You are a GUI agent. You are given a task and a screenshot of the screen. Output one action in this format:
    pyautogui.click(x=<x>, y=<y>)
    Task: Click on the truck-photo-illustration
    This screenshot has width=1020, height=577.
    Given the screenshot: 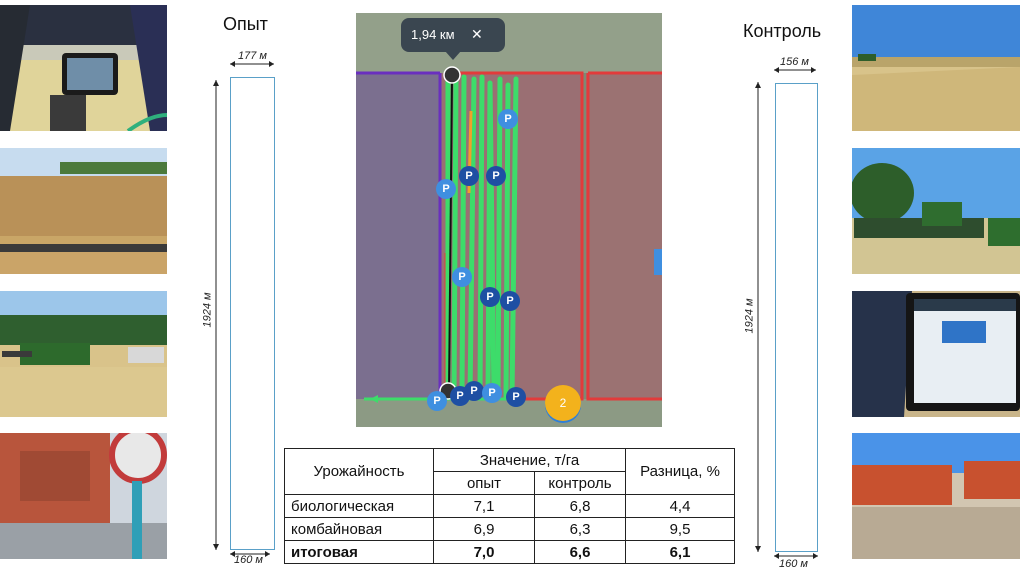 What is the action you would take?
    pyautogui.click(x=83, y=496)
    